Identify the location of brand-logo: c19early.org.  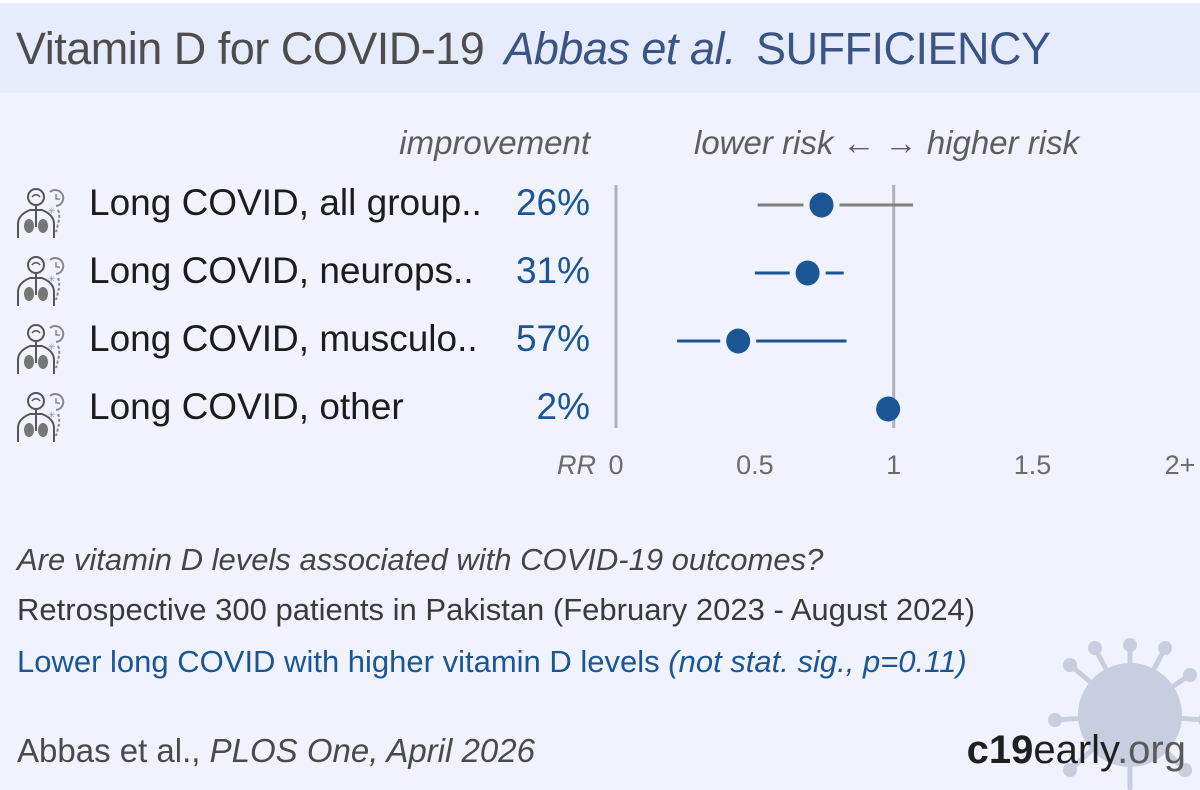
(1076, 750).